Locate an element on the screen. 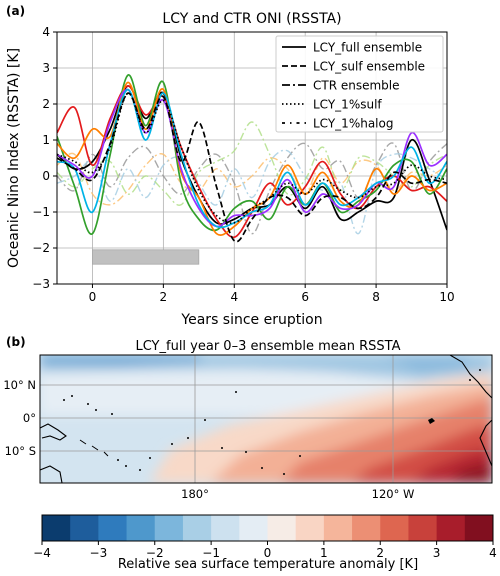 The height and width of the screenshot is (576, 500). tick-label-y: −2 is located at coordinates (41, 248).